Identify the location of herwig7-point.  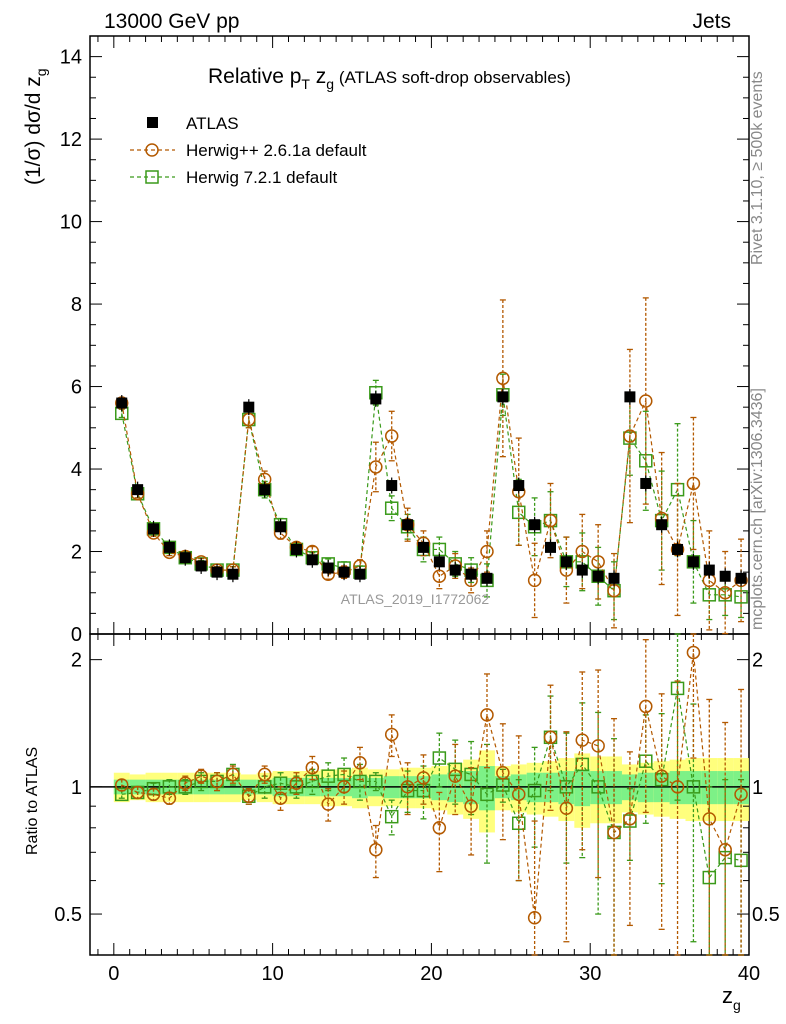
(391, 508).